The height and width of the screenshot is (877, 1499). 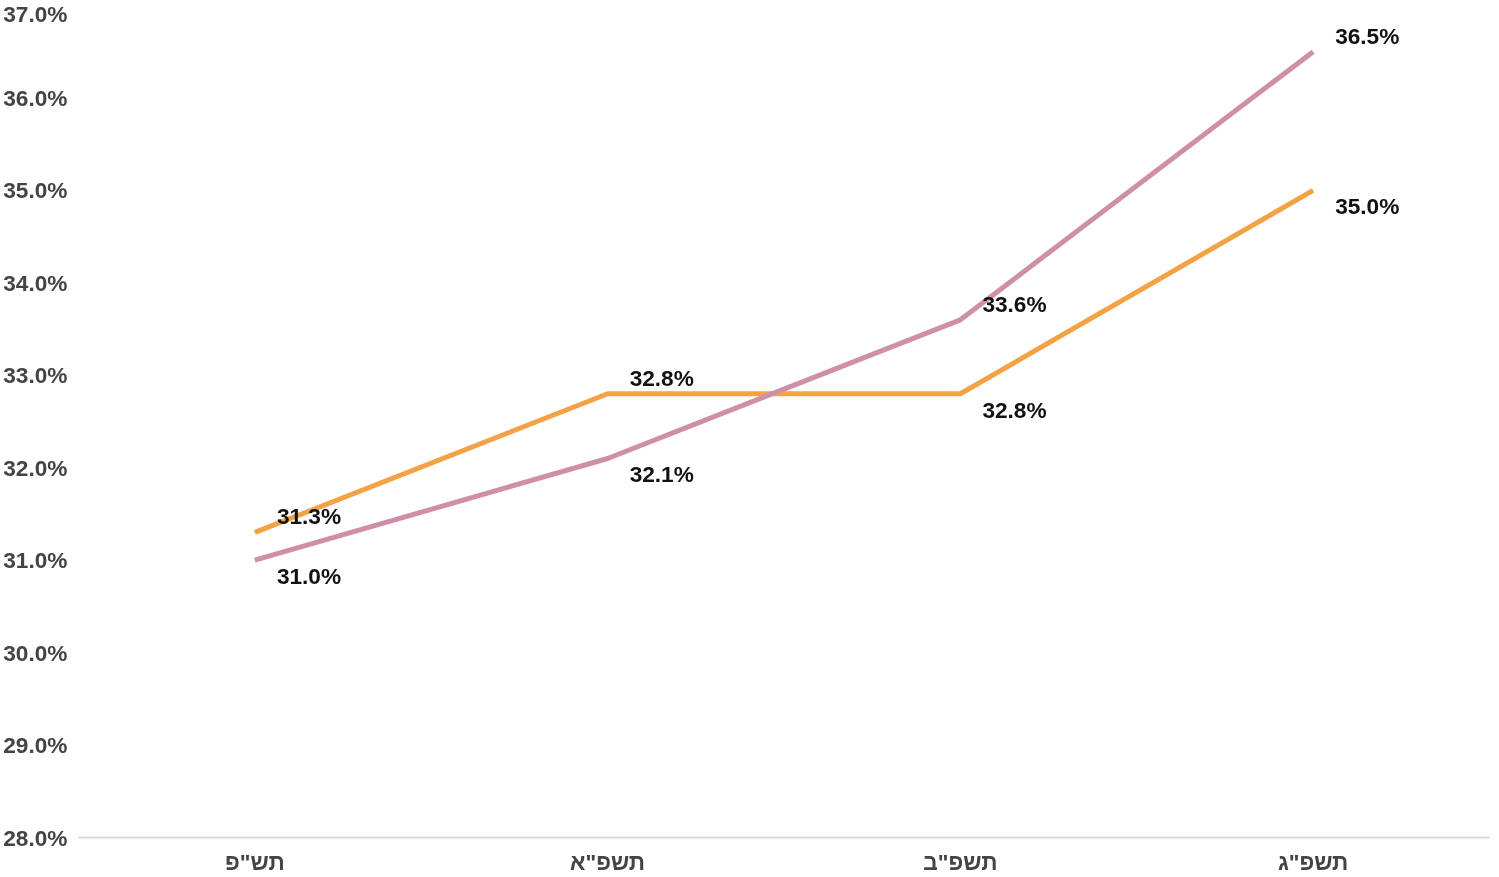 What do you see at coordinates (35, 97) in the screenshot?
I see `y-tick-label: 36.0%` at bounding box center [35, 97].